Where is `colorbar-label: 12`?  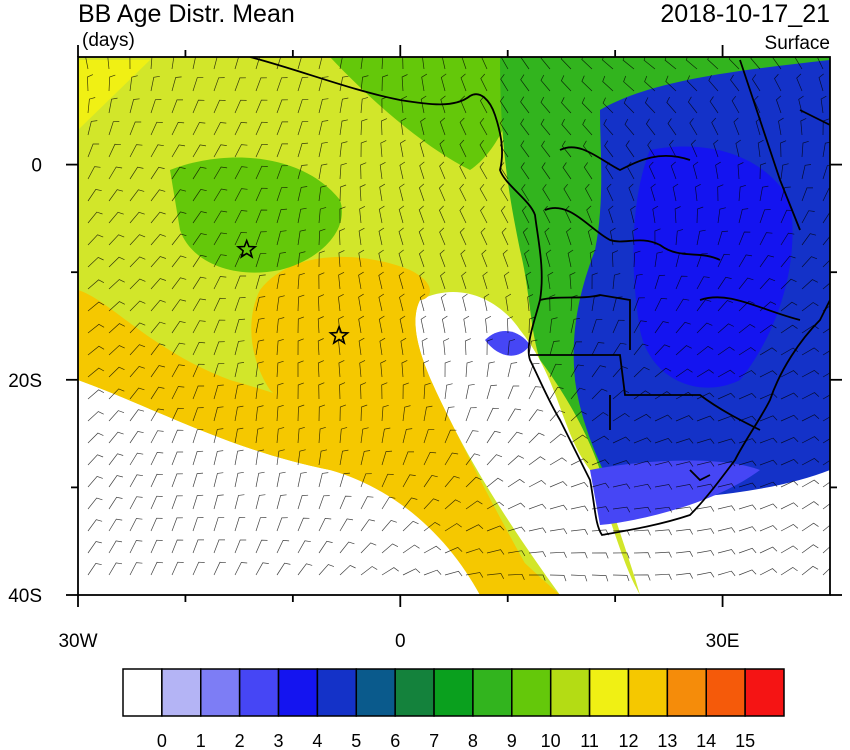
colorbar-label: 12 is located at coordinates (628, 740).